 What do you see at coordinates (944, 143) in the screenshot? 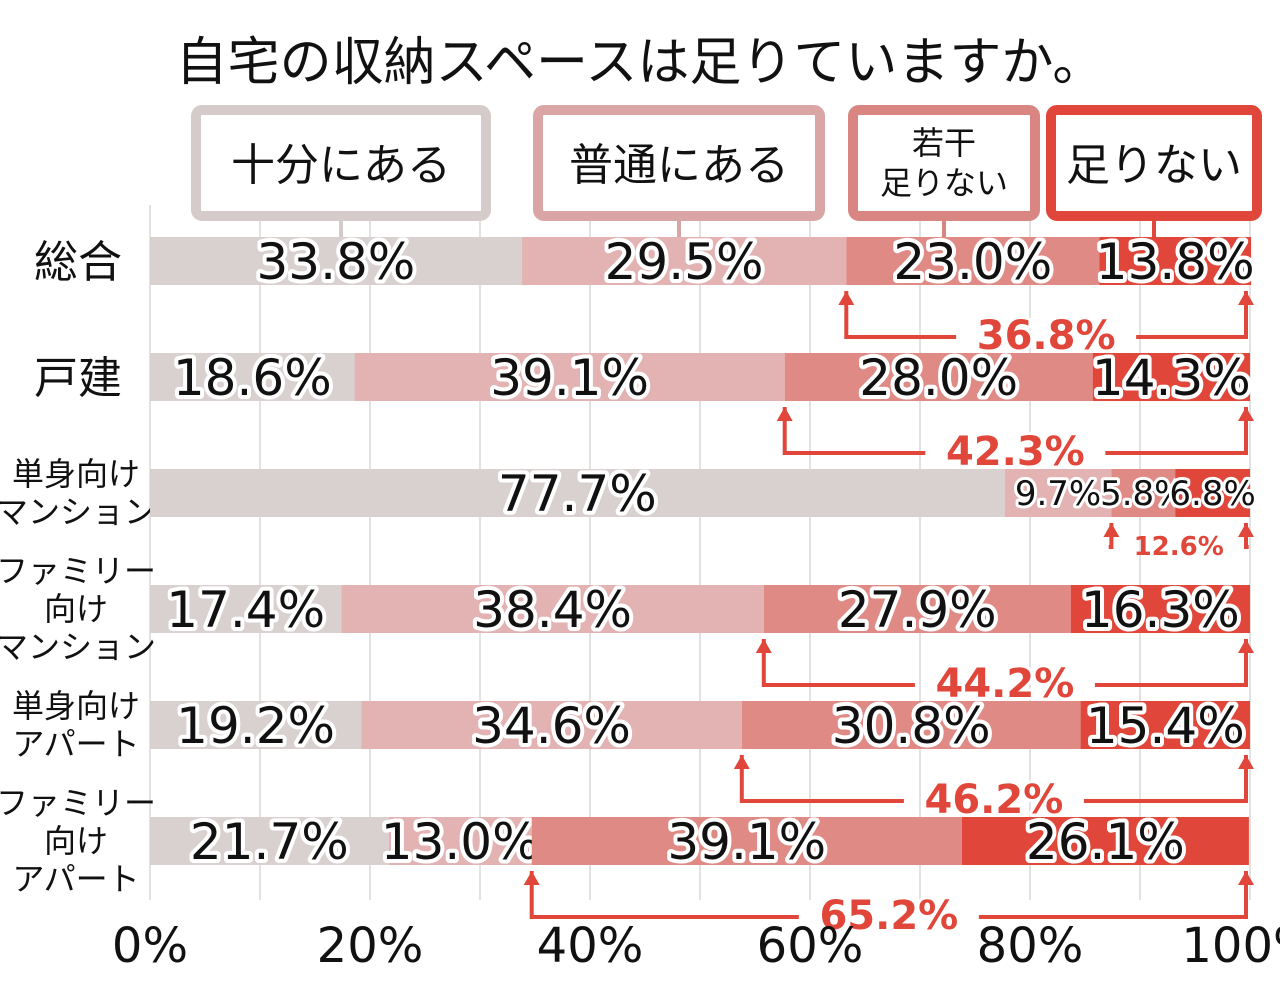
I see `legend-label: 若干` at bounding box center [944, 143].